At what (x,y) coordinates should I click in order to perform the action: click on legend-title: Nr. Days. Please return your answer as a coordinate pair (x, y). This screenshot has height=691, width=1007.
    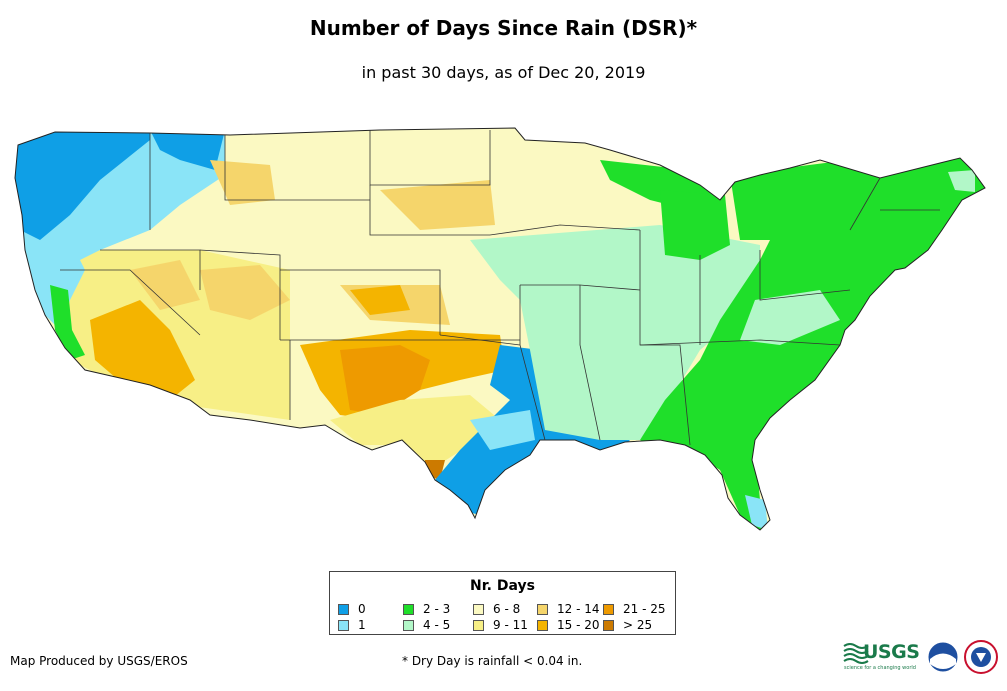
    Looking at the image, I should click on (502, 586).